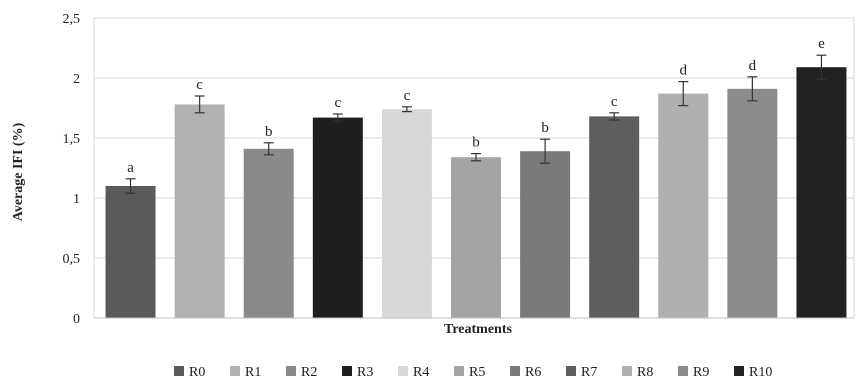  Describe the element at coordinates (130, 186) in the screenshot. I see `error-bar-R0` at that location.